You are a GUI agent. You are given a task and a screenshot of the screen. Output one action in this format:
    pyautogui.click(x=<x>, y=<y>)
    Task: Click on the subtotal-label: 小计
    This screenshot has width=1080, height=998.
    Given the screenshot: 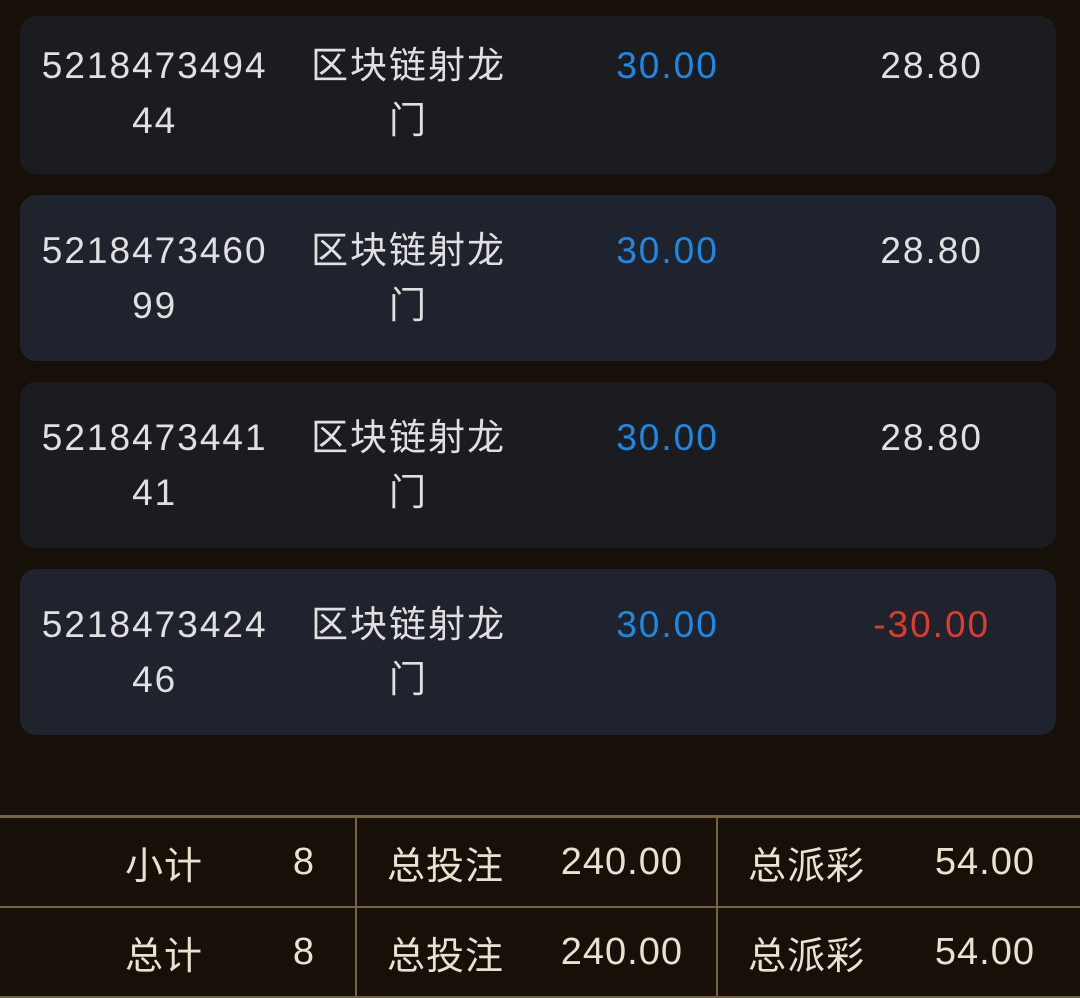 What is the action you would take?
    pyautogui.click(x=164, y=866)
    